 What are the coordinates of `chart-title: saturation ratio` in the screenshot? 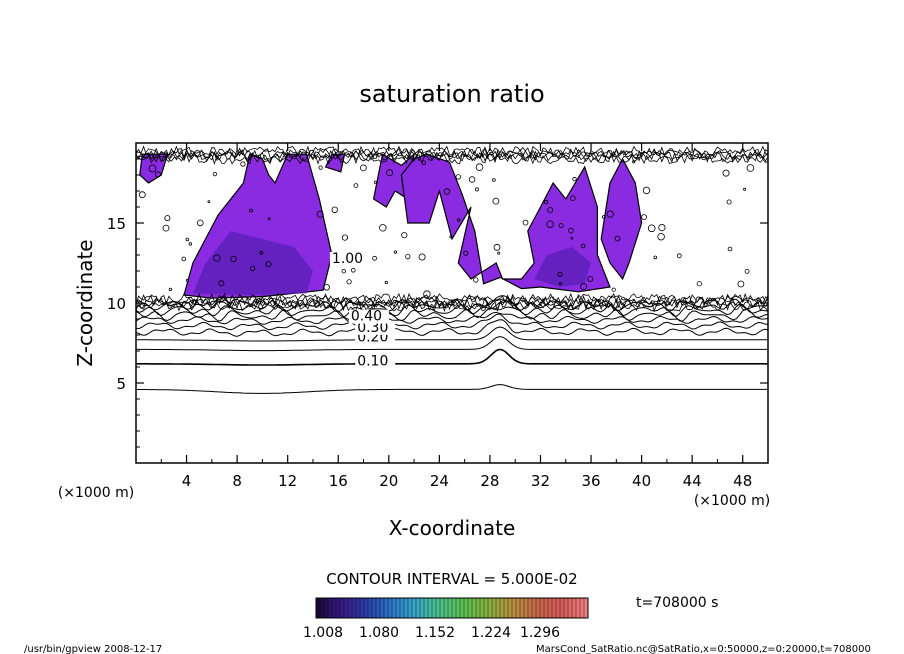 It's located at (451, 94).